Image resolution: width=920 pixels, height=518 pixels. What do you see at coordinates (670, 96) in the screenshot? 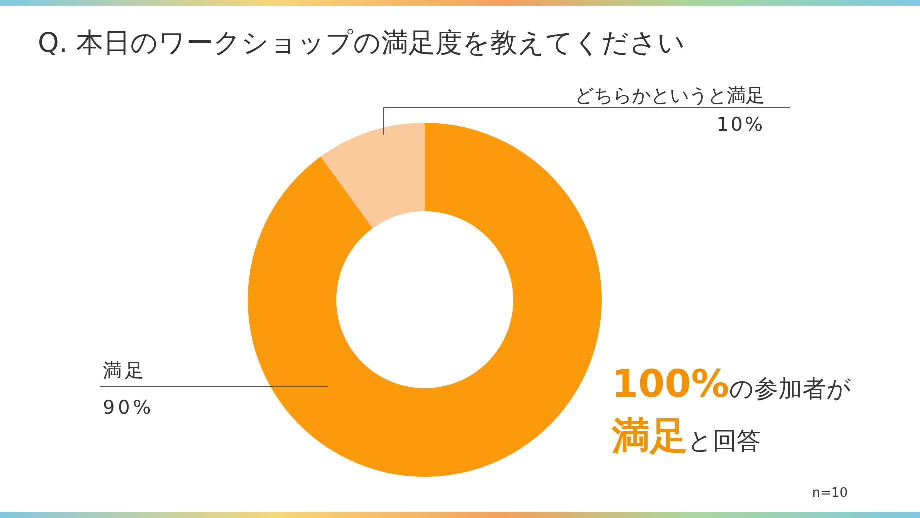
I see `slice-label: どちらかというと満足` at bounding box center [670, 96].